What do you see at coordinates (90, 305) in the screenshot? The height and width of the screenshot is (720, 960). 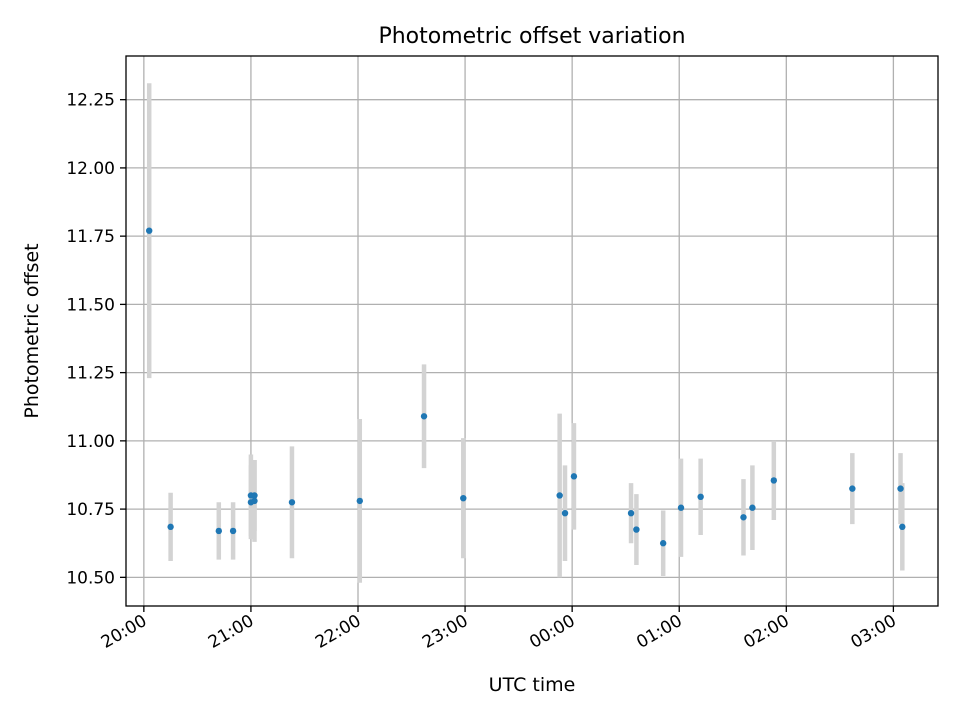 I see `y-tick-label: 11.50` at bounding box center [90, 305].